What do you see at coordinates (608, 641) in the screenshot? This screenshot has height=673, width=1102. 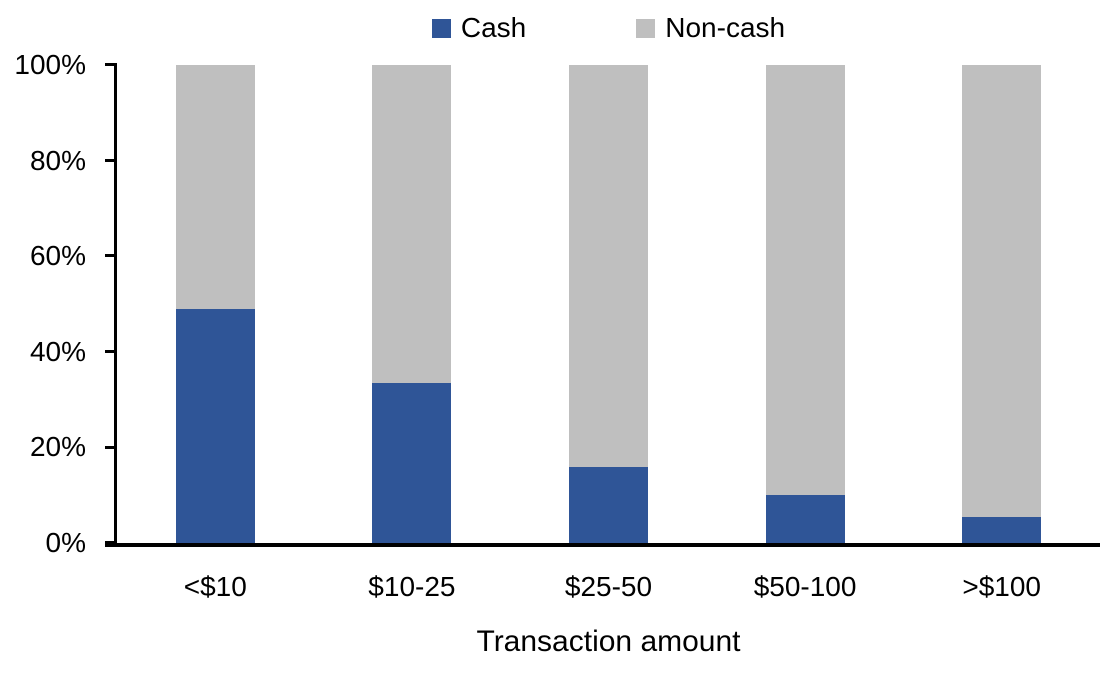 I see `x-axis-title: Transaction amount` at bounding box center [608, 641].